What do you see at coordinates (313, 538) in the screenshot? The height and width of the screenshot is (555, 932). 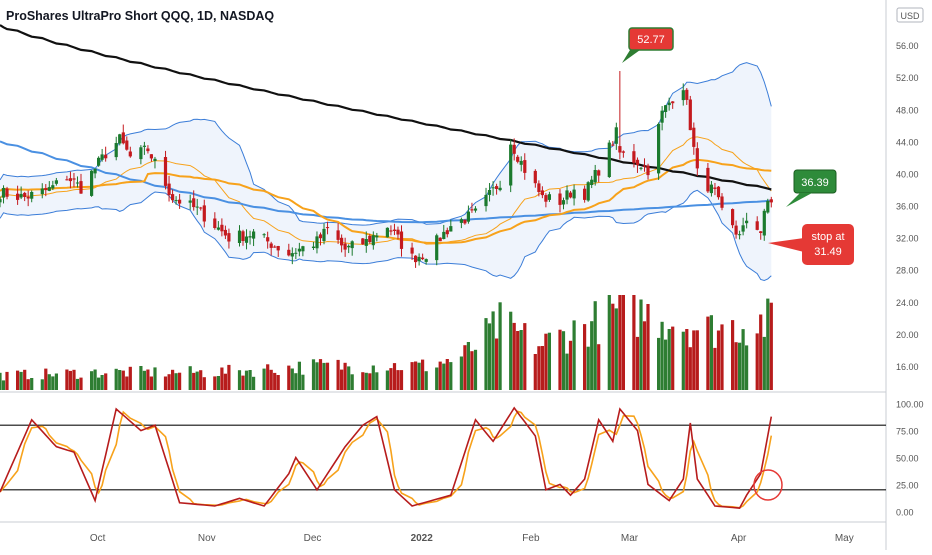 I see `time-tick-label: Dec` at bounding box center [313, 538].